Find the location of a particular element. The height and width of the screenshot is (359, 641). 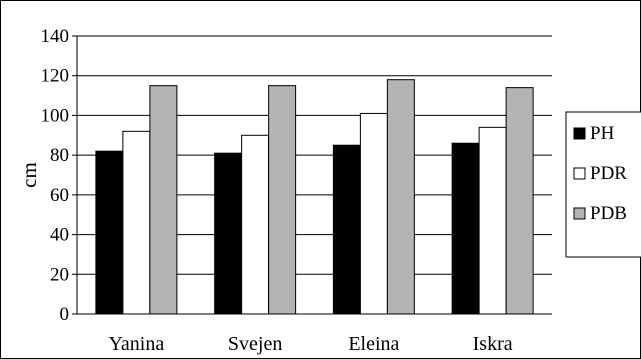

legend-swatch-pdb is located at coordinates (579, 213).